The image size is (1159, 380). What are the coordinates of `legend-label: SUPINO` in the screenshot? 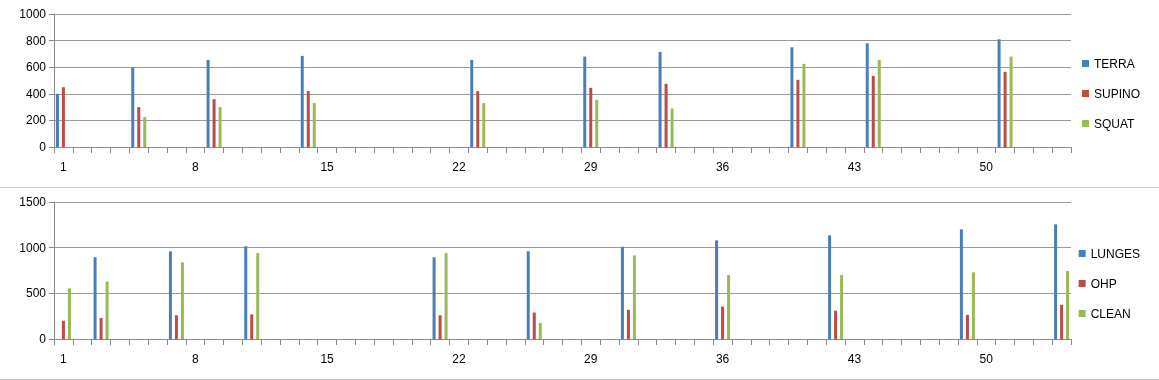 It's located at (1117, 93).